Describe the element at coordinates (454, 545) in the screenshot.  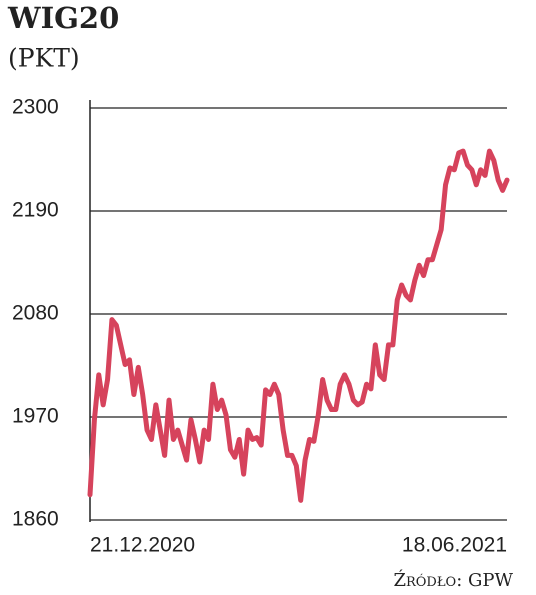
I see `x-tick-label: 18.06.2021` at that location.